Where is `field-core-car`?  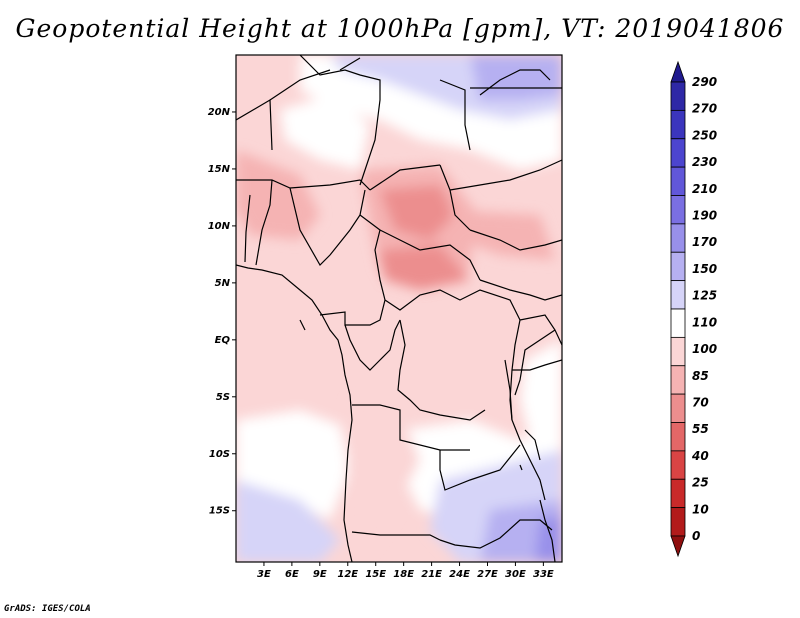
field-core-car is located at coordinates (425, 267).